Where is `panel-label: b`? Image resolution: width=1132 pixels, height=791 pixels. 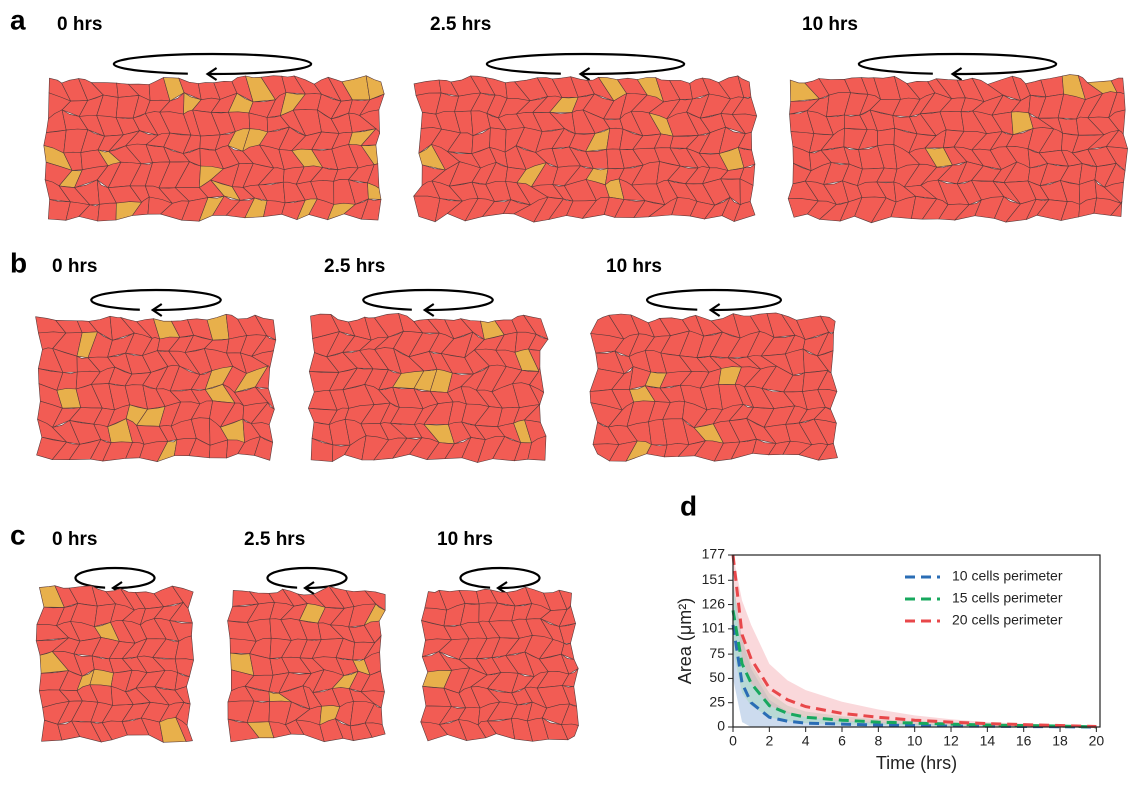
panel-label: b is located at coordinates (18, 262).